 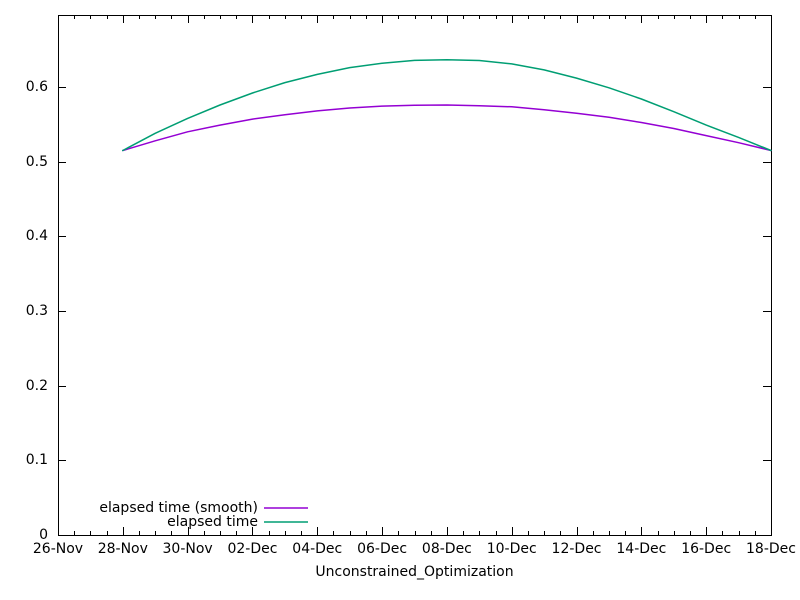 I want to click on x-tick-label: 10-Dec, so click(x=511, y=549).